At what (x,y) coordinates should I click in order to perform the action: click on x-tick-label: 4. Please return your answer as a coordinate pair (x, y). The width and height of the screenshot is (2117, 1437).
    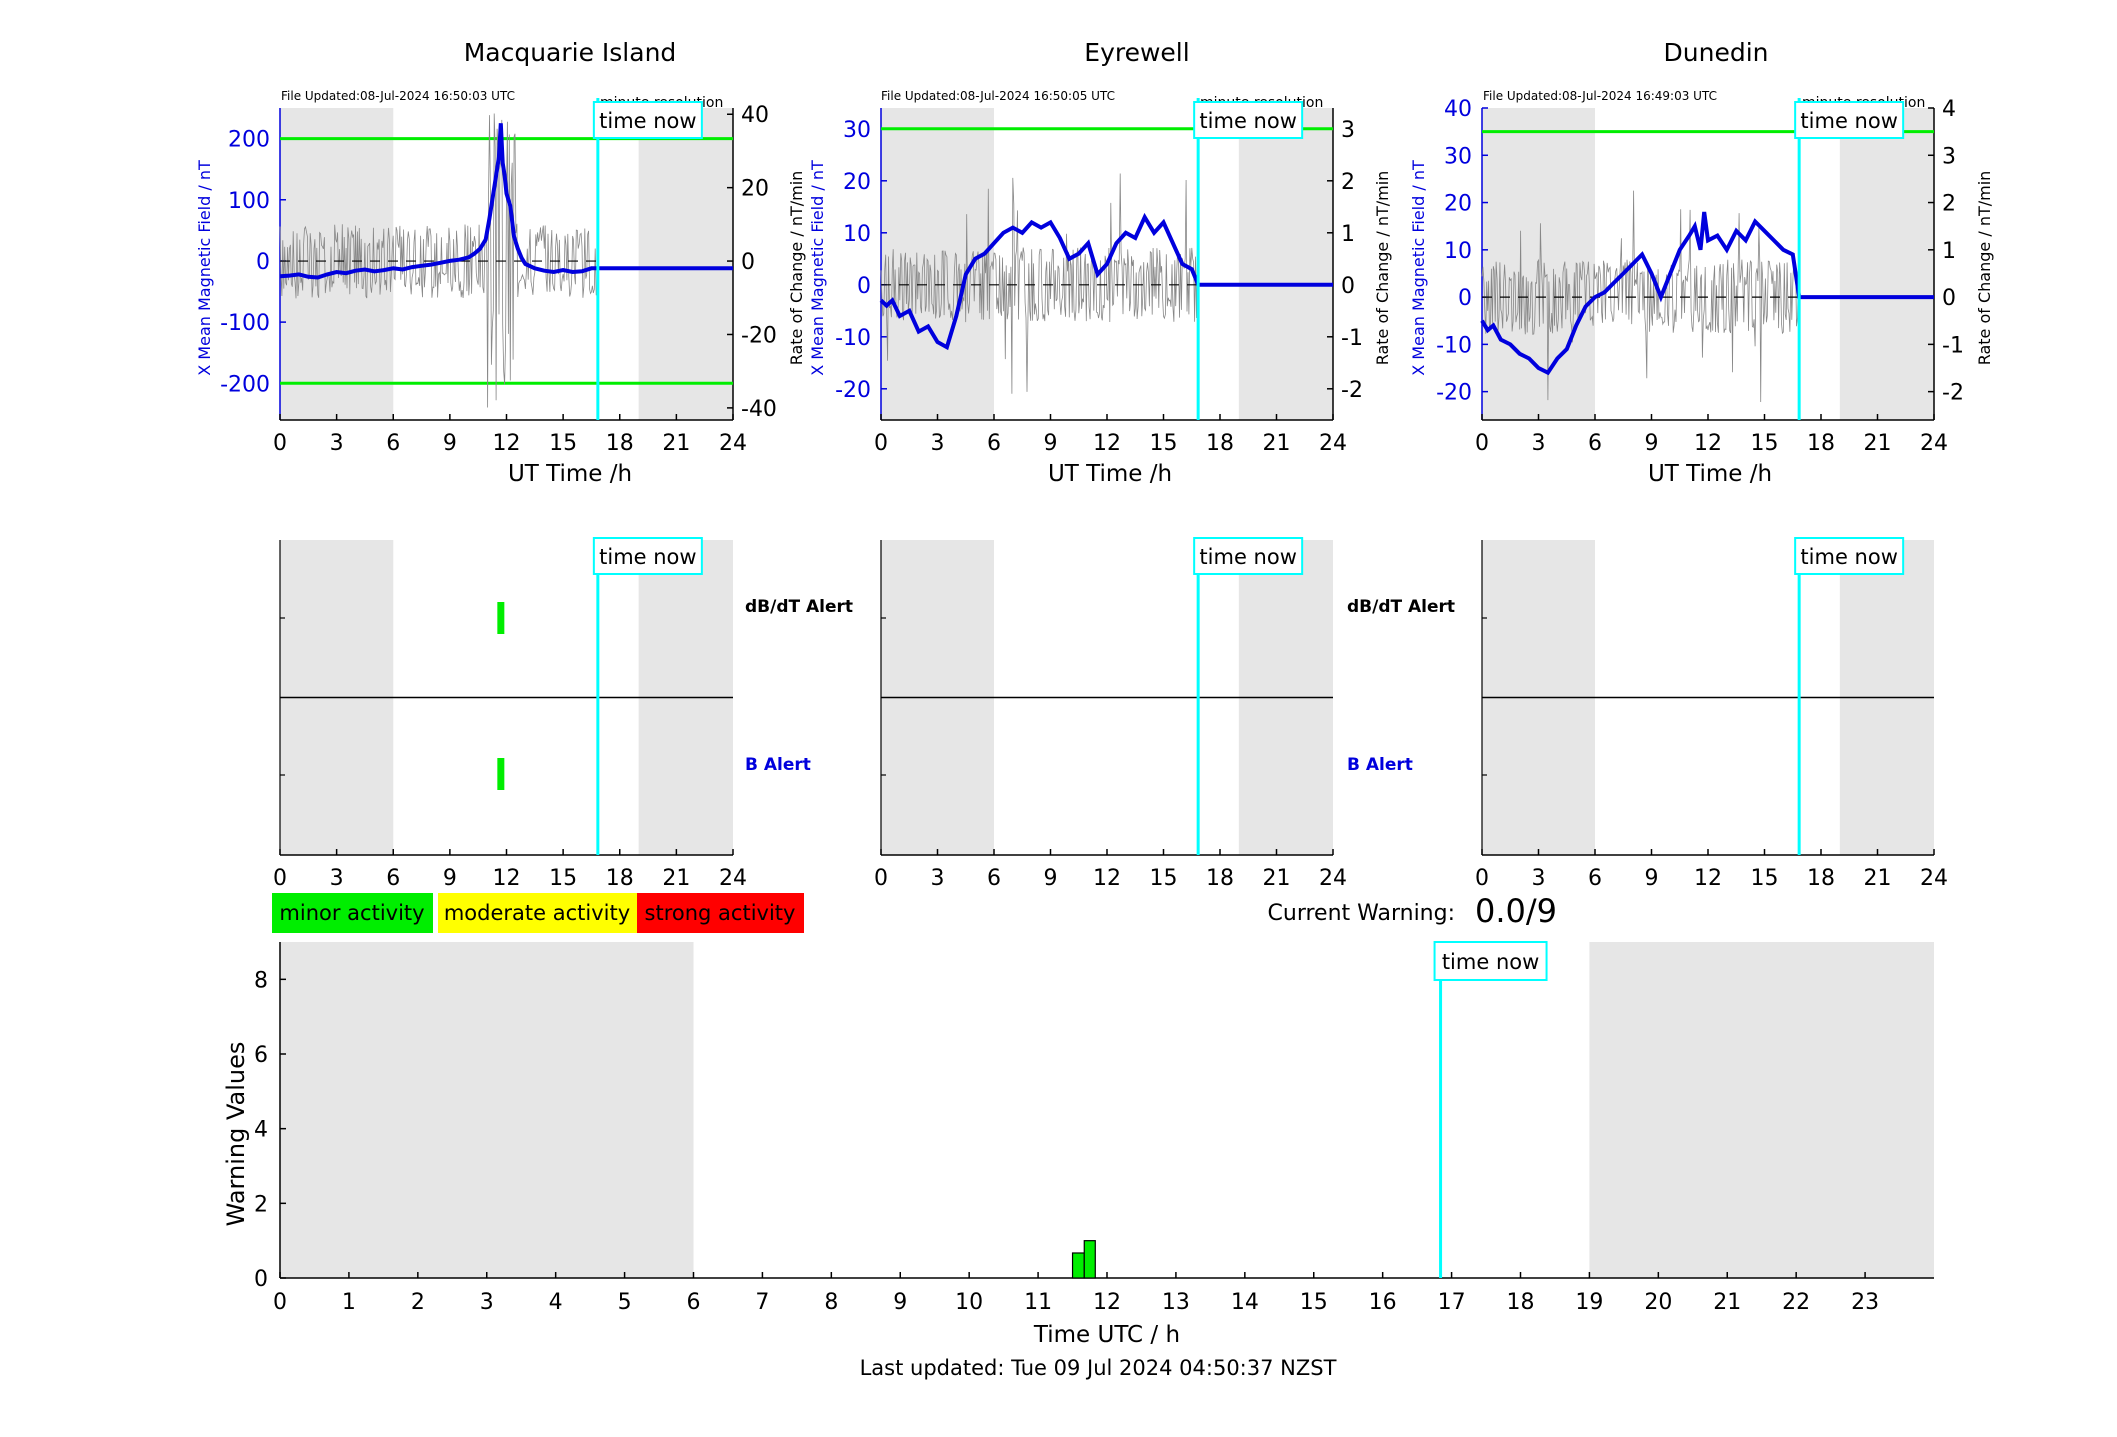
    Looking at the image, I should click on (556, 1302).